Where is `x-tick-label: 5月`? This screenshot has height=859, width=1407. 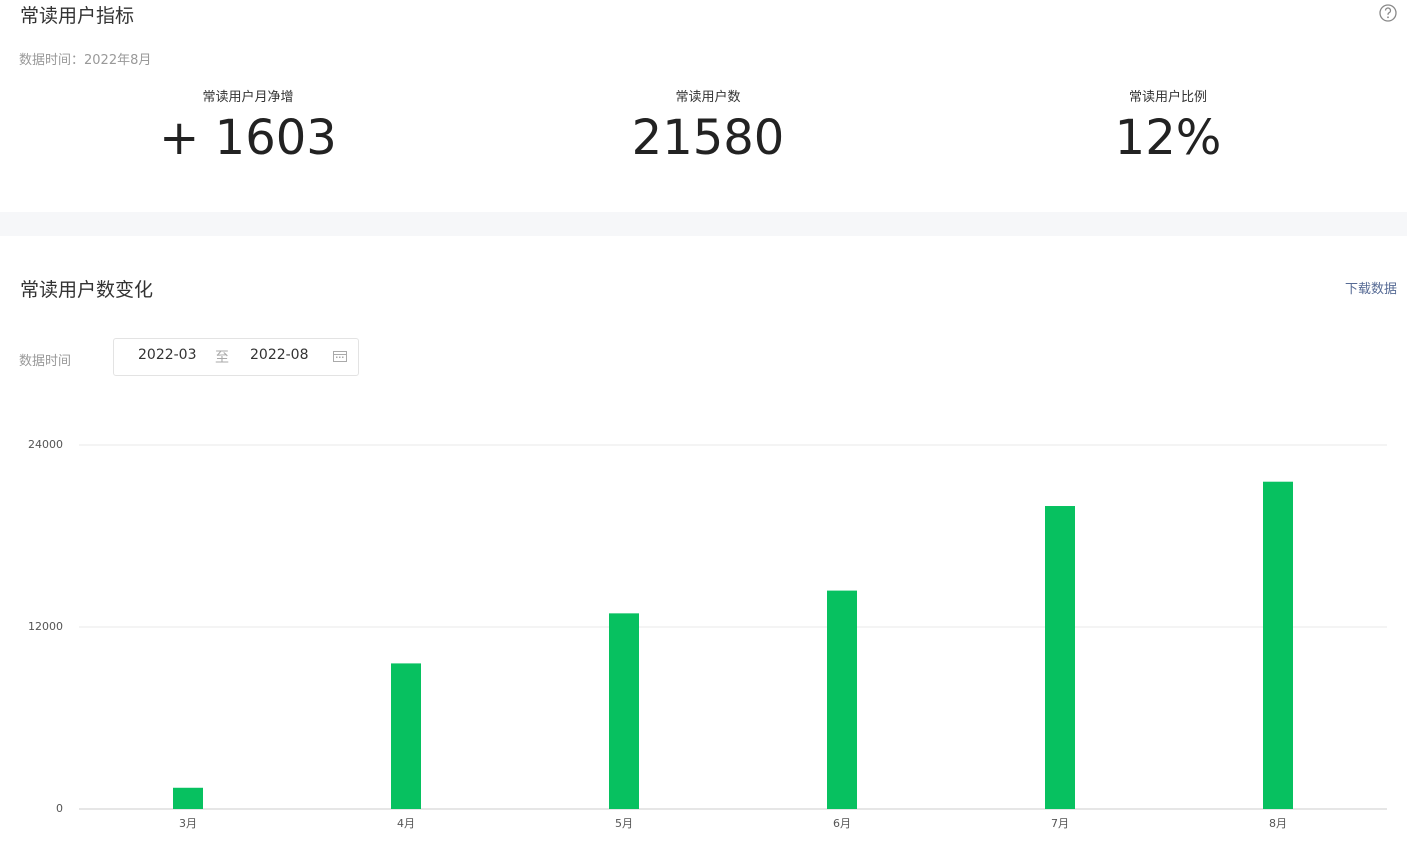
x-tick-label: 5月 is located at coordinates (624, 823).